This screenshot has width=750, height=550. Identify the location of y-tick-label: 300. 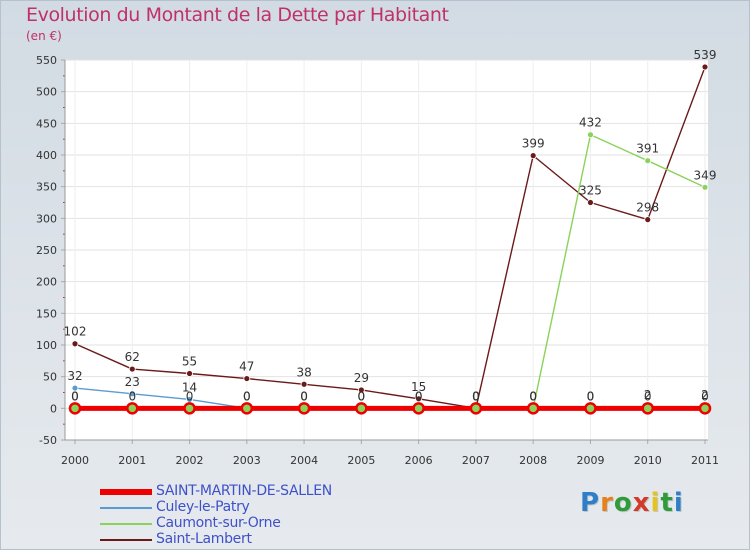
(46, 218).